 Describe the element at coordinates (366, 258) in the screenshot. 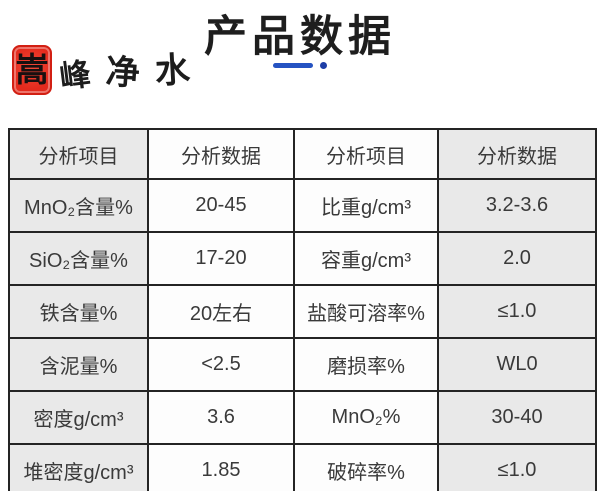

I see `item-cell: 容重g/cm³` at that location.